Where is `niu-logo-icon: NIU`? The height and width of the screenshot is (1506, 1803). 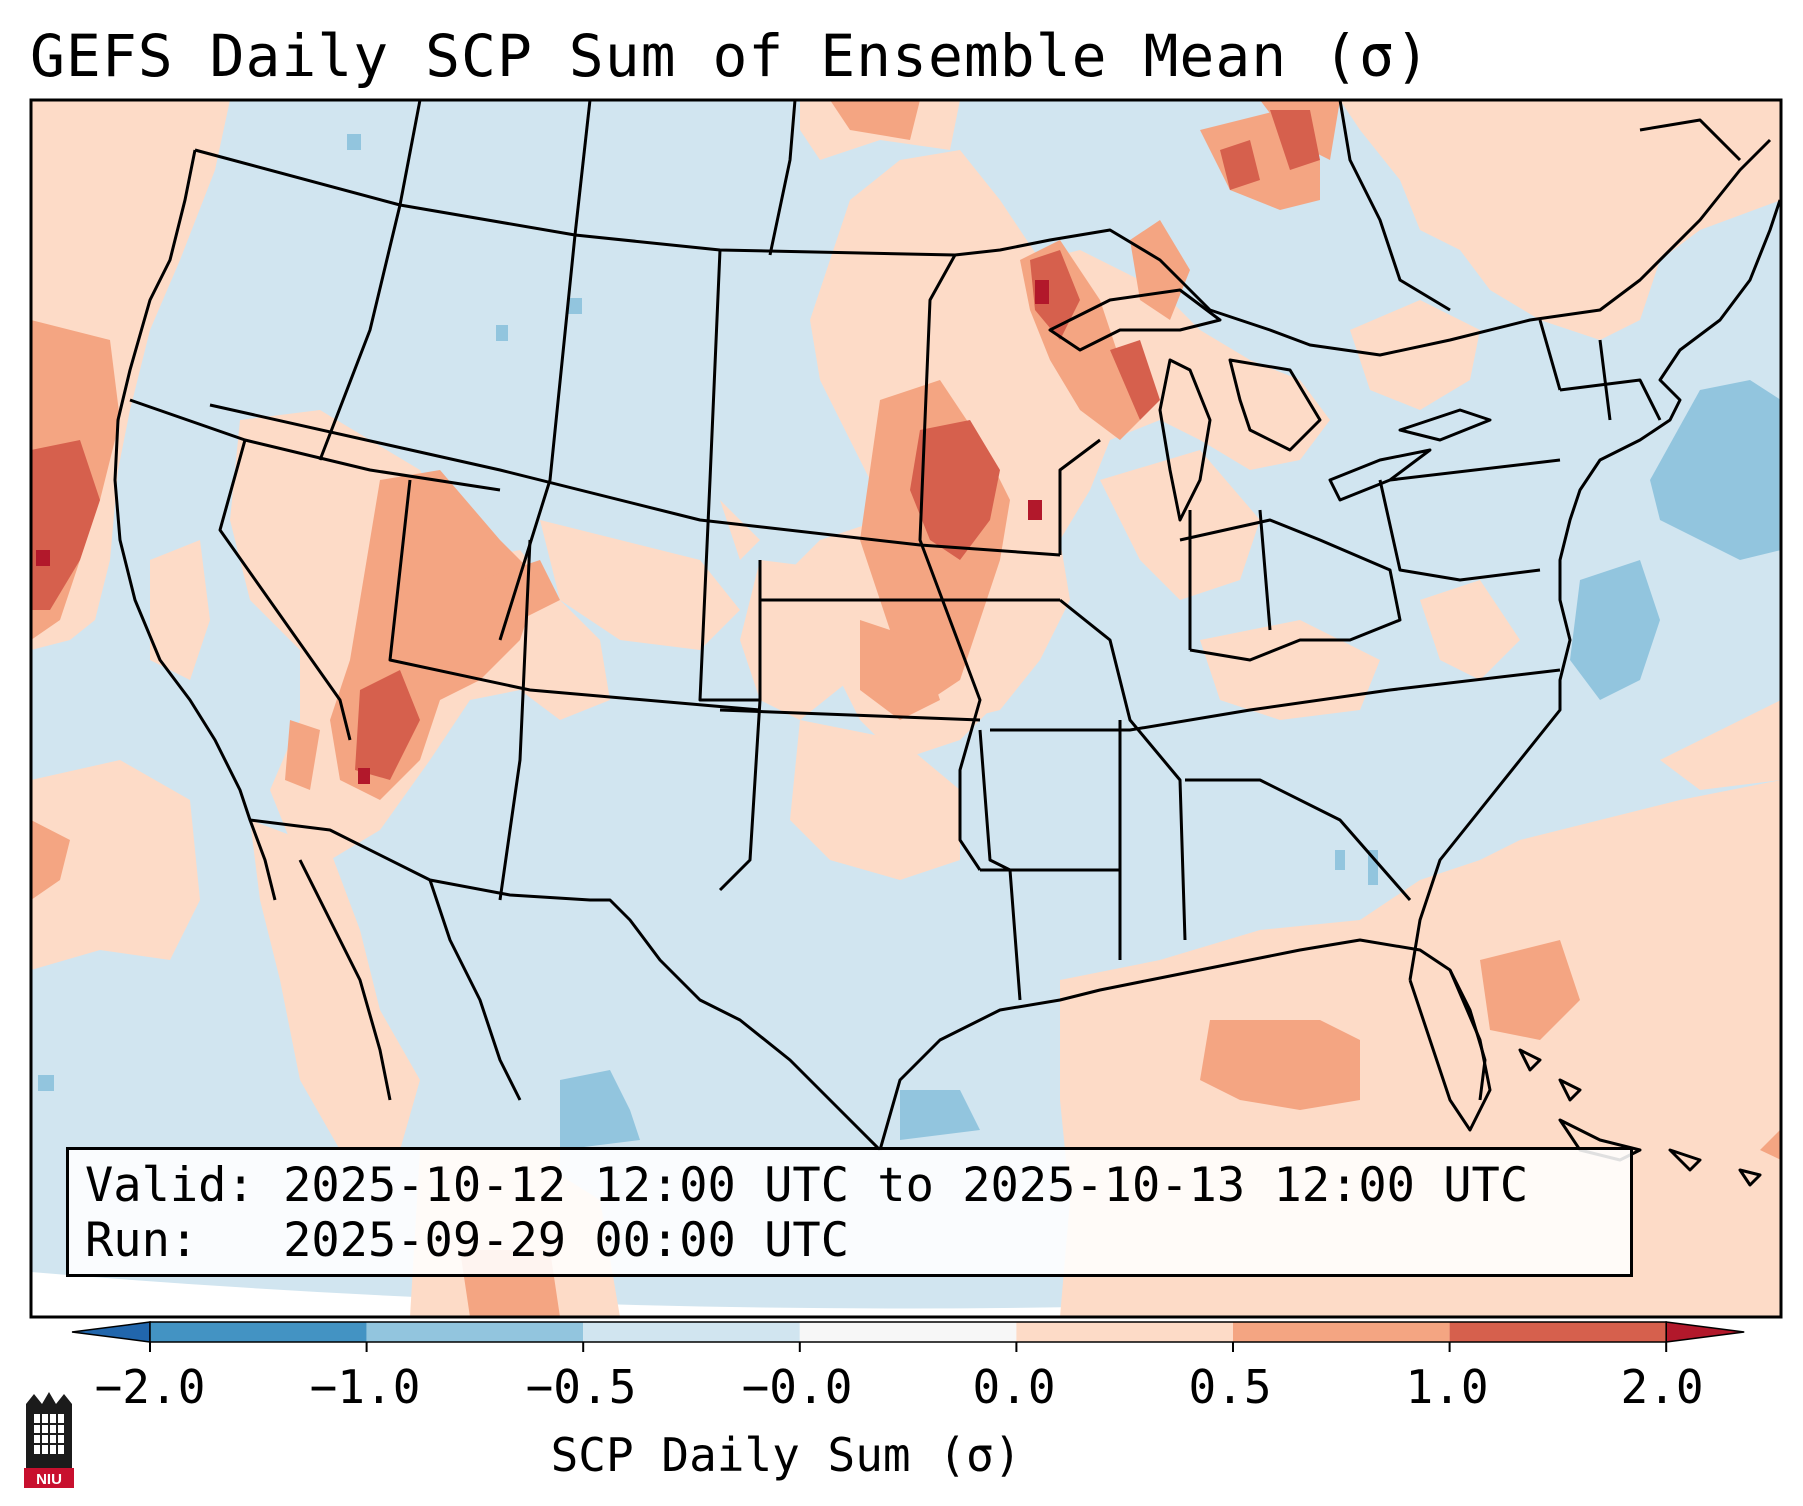 niu-logo-icon: NIU is located at coordinates (49, 1440).